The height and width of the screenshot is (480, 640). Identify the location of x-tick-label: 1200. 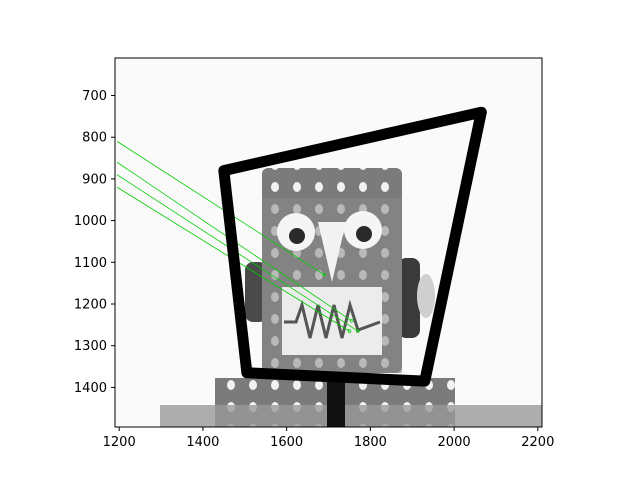
(119, 442).